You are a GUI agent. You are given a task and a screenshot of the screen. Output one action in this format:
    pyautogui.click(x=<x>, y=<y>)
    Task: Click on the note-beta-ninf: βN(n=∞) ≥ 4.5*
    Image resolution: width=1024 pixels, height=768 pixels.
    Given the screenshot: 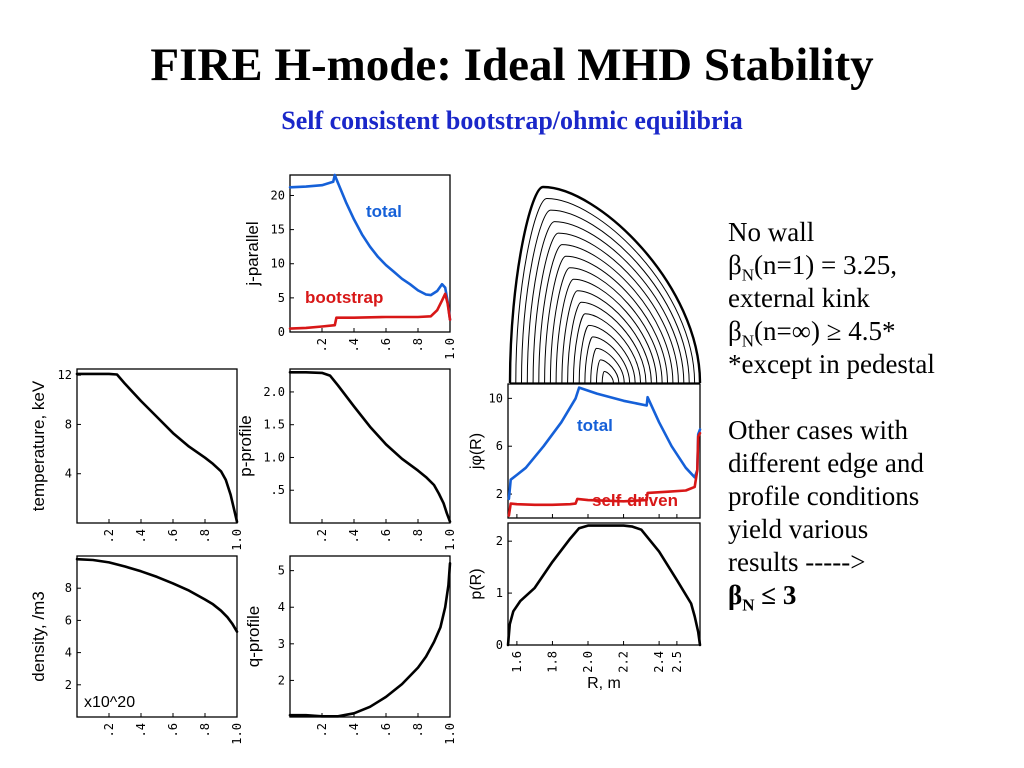 What is the action you would take?
    pyautogui.click(x=812, y=333)
    